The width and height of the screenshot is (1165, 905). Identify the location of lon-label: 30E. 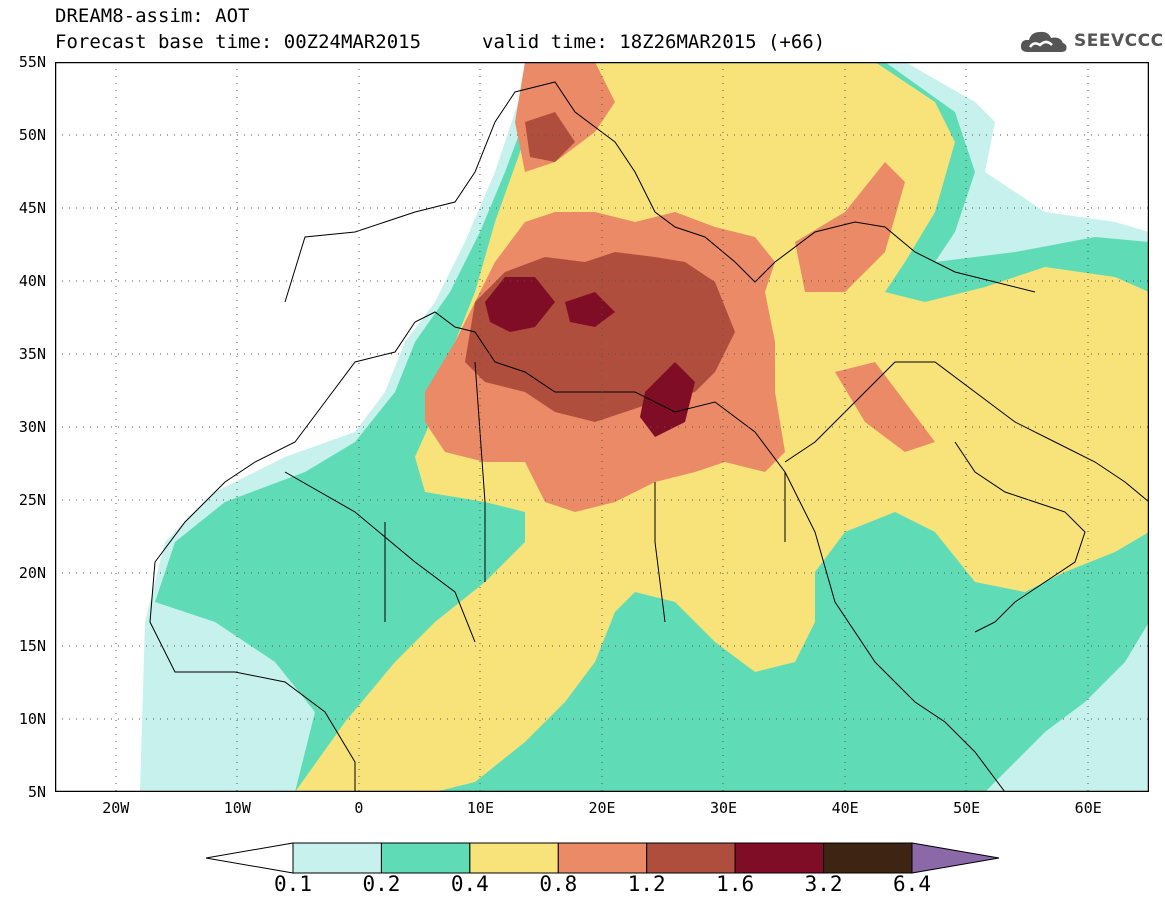
(724, 808).